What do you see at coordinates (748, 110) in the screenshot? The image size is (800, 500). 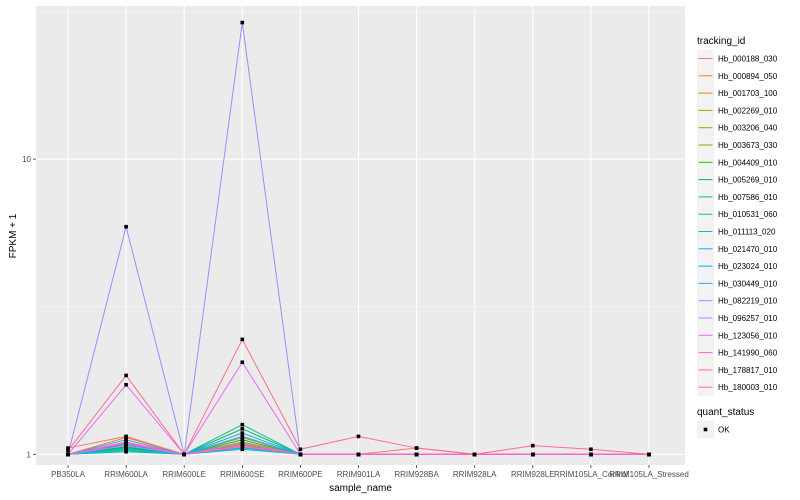 I see `legend-label: Hb_002269_010` at bounding box center [748, 110].